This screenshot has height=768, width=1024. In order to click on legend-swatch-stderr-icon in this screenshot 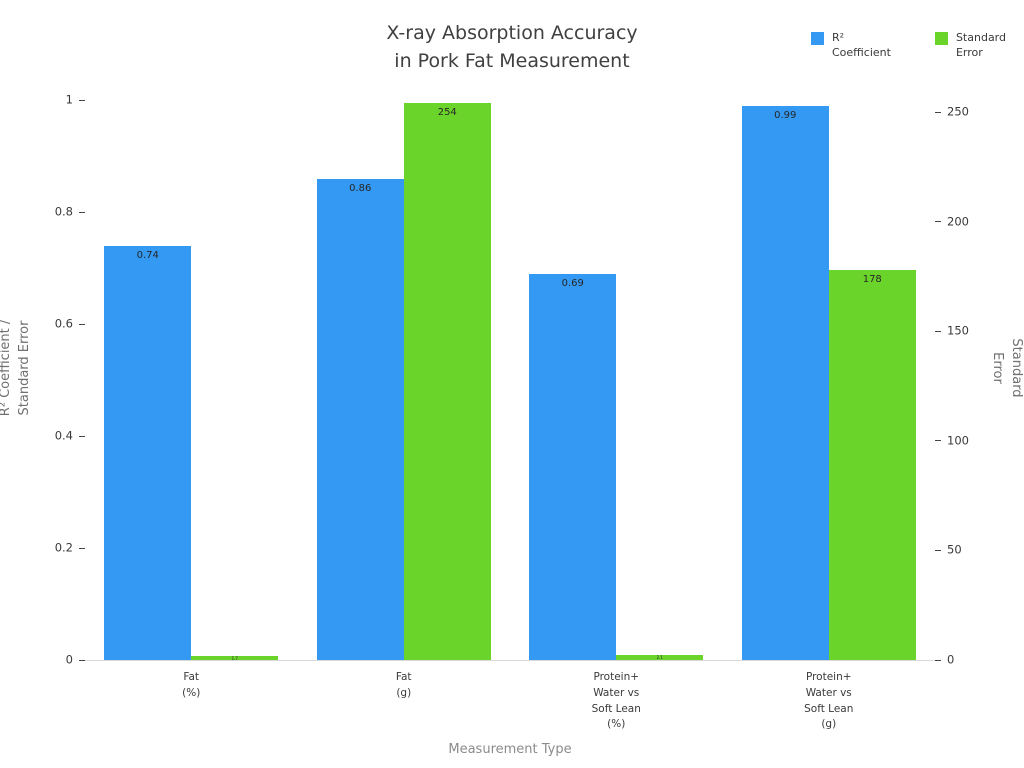, I will do `click(941, 38)`.